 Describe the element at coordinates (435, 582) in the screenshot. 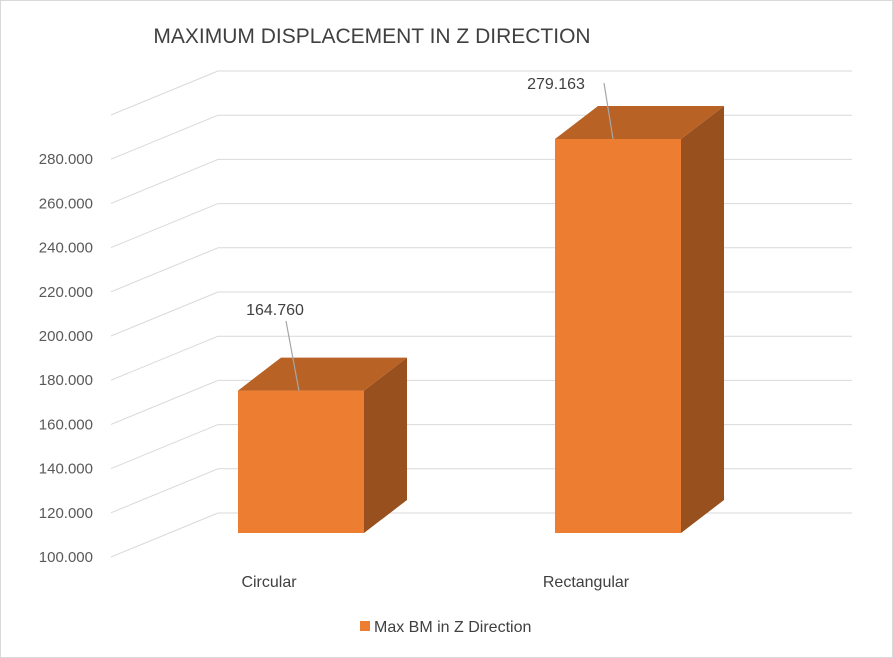

I see `x-axis-categories: Circular Rectangular` at that location.